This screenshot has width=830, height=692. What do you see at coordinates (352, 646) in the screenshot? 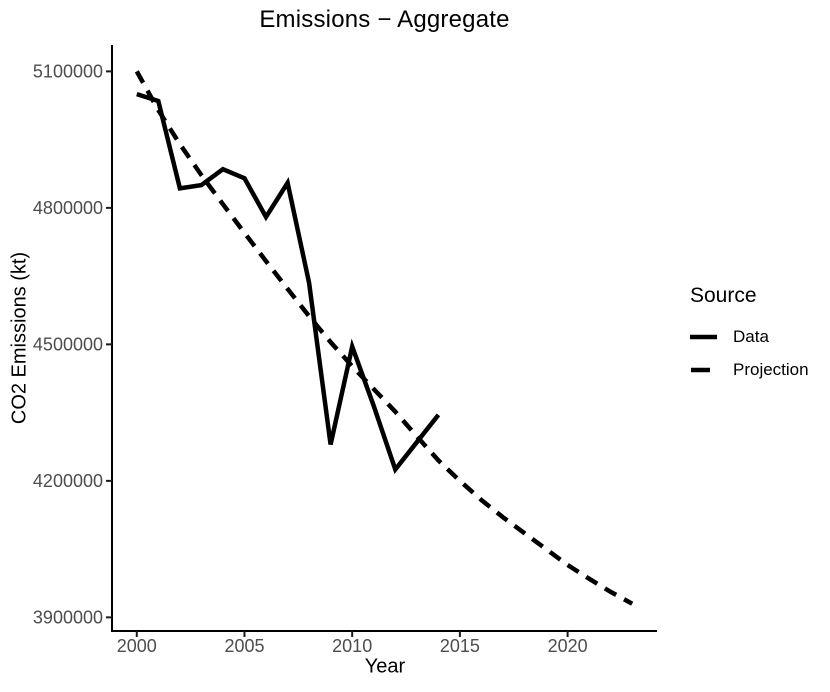
I see `x-tick-label: 2010` at bounding box center [352, 646].